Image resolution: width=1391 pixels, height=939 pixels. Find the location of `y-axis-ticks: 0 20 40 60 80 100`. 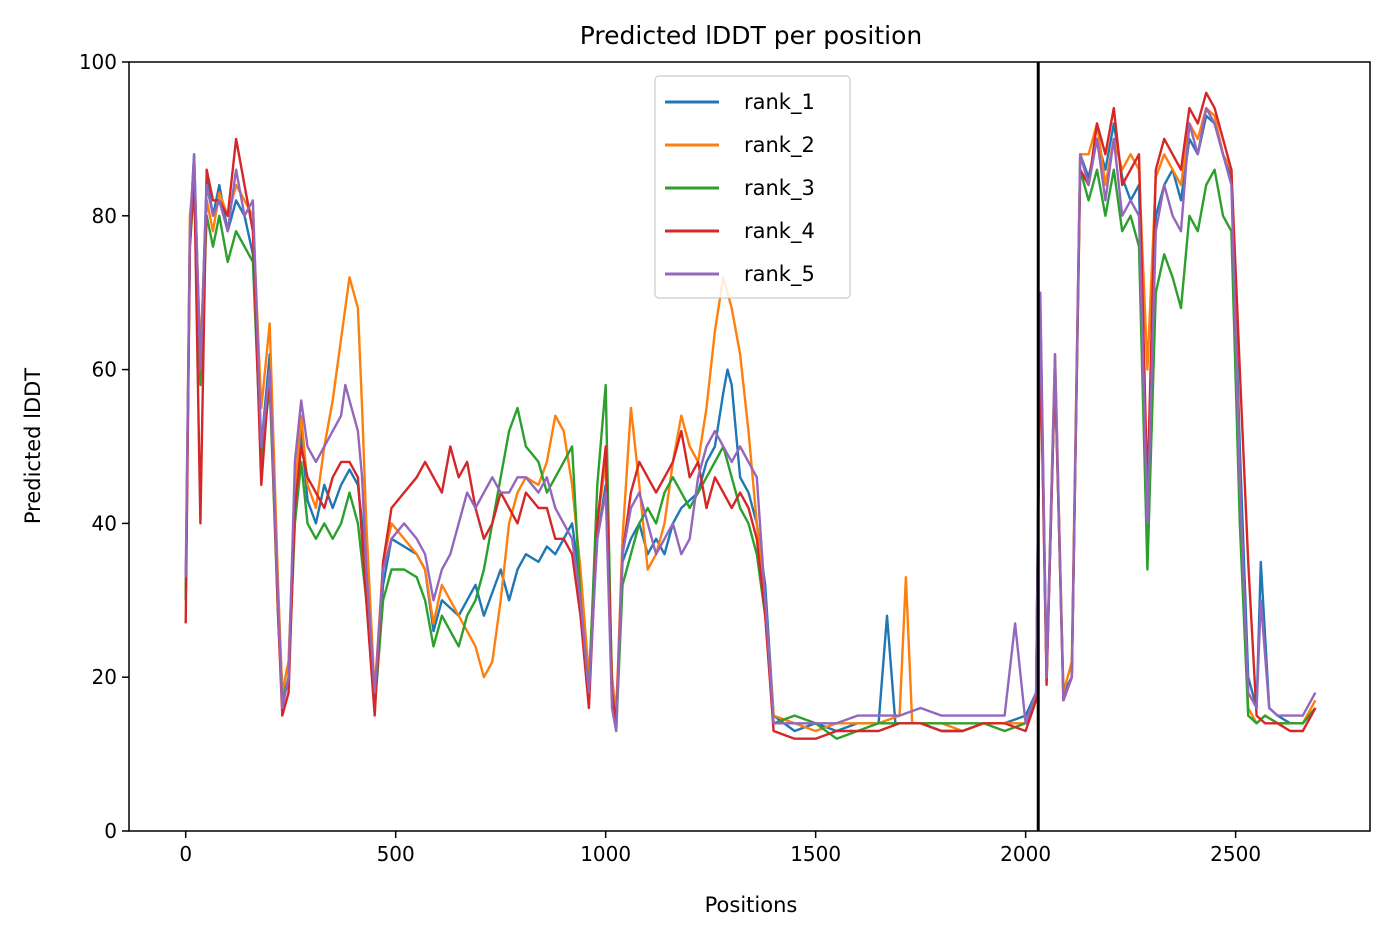

y-axis-ticks: 0 20 40 60 80 100 is located at coordinates (104, 446).